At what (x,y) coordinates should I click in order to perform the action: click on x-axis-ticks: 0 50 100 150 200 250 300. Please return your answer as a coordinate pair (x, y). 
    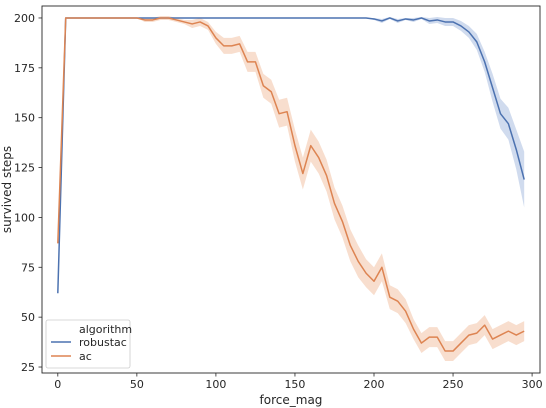
    Looking at the image, I should click on (298, 382).